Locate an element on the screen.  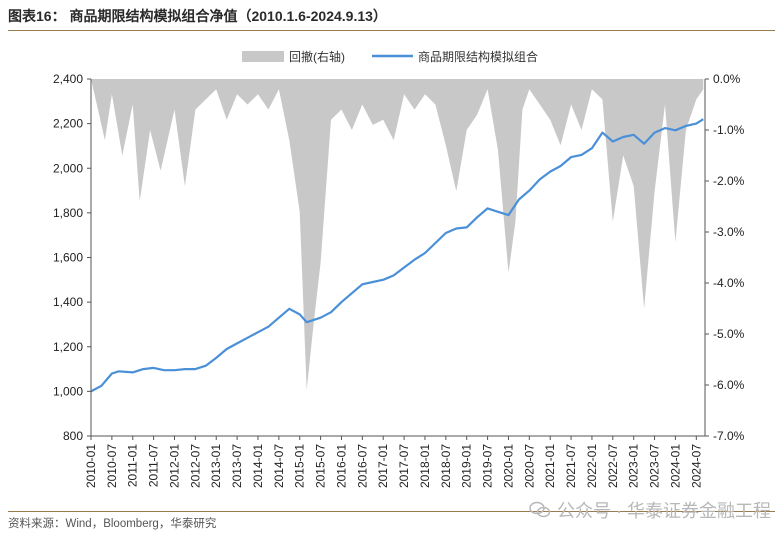
left-tick-label: 2,400 is located at coordinates (68, 79).